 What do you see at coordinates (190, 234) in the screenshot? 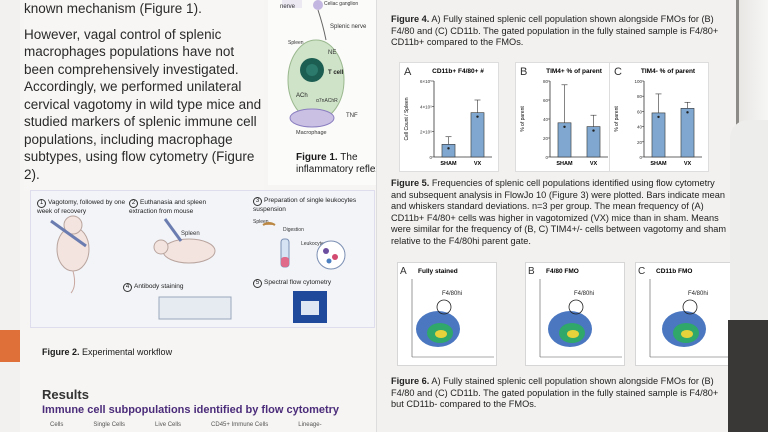
I see `label-spleen-mouse: Spleen` at bounding box center [190, 234].